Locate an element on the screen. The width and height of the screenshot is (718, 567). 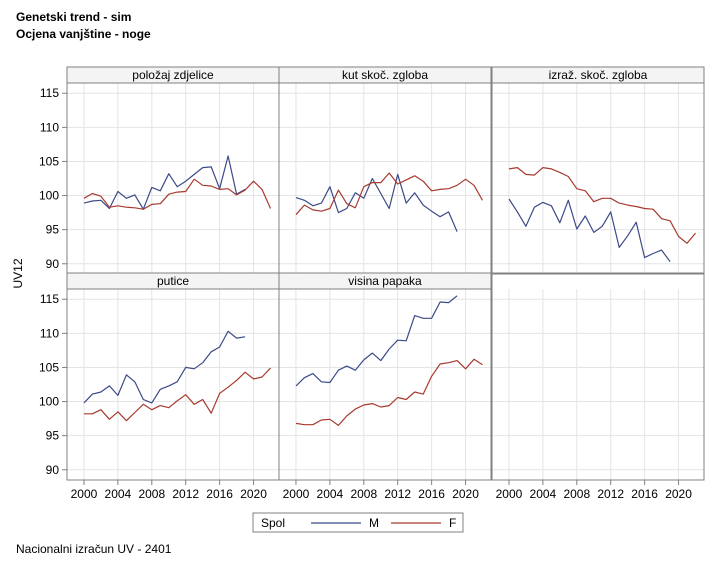
panel-title: visina papaka is located at coordinates (385, 281).